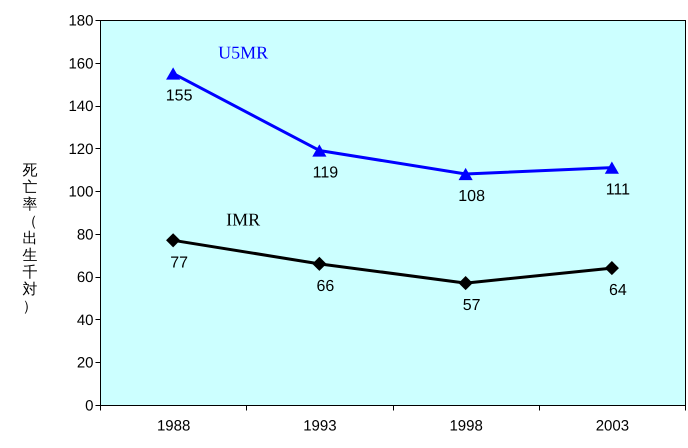  What do you see at coordinates (179, 263) in the screenshot?
I see `data-label: 77` at bounding box center [179, 263].